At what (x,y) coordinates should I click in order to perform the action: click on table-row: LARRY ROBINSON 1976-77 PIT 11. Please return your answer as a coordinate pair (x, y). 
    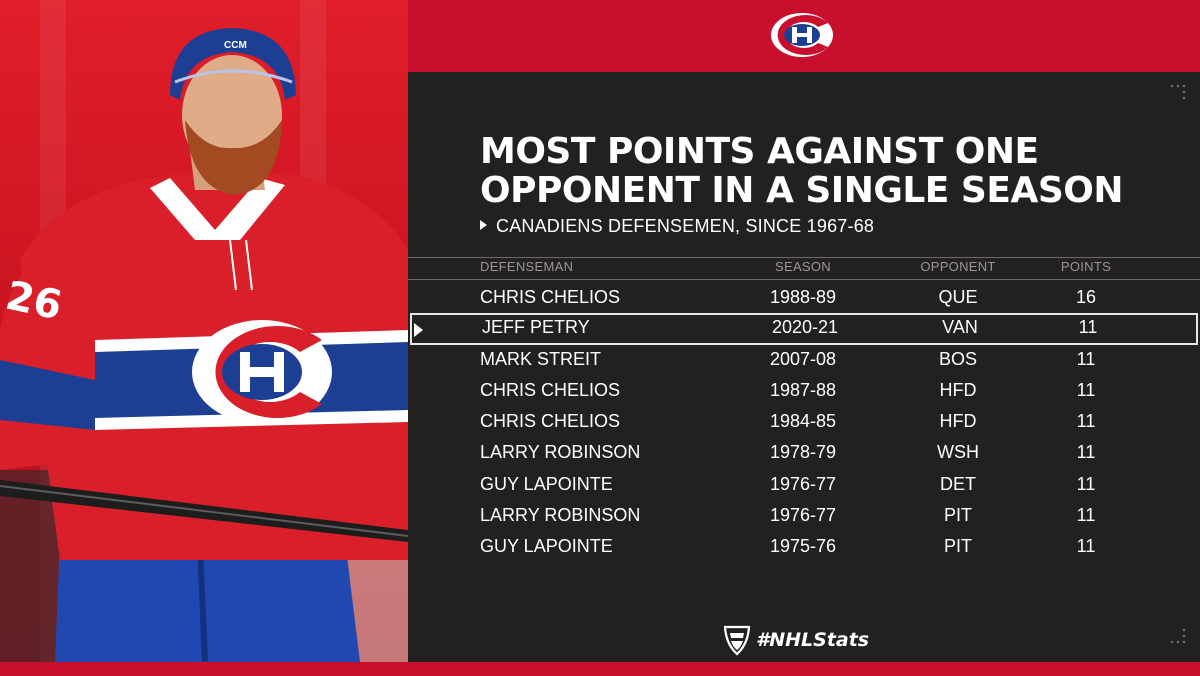
    Looking at the image, I should click on (804, 516).